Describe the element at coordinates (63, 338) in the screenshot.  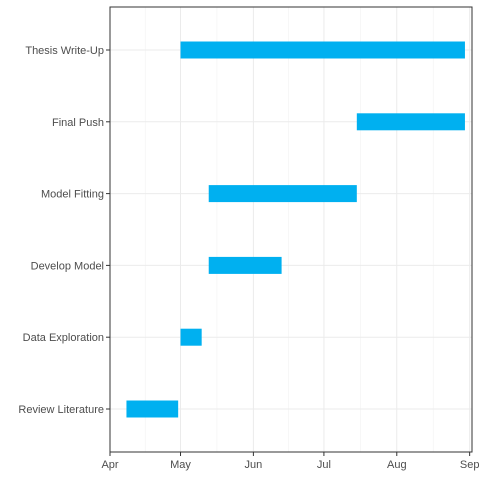
I see `y-tick-label: Data Exploration` at that location.